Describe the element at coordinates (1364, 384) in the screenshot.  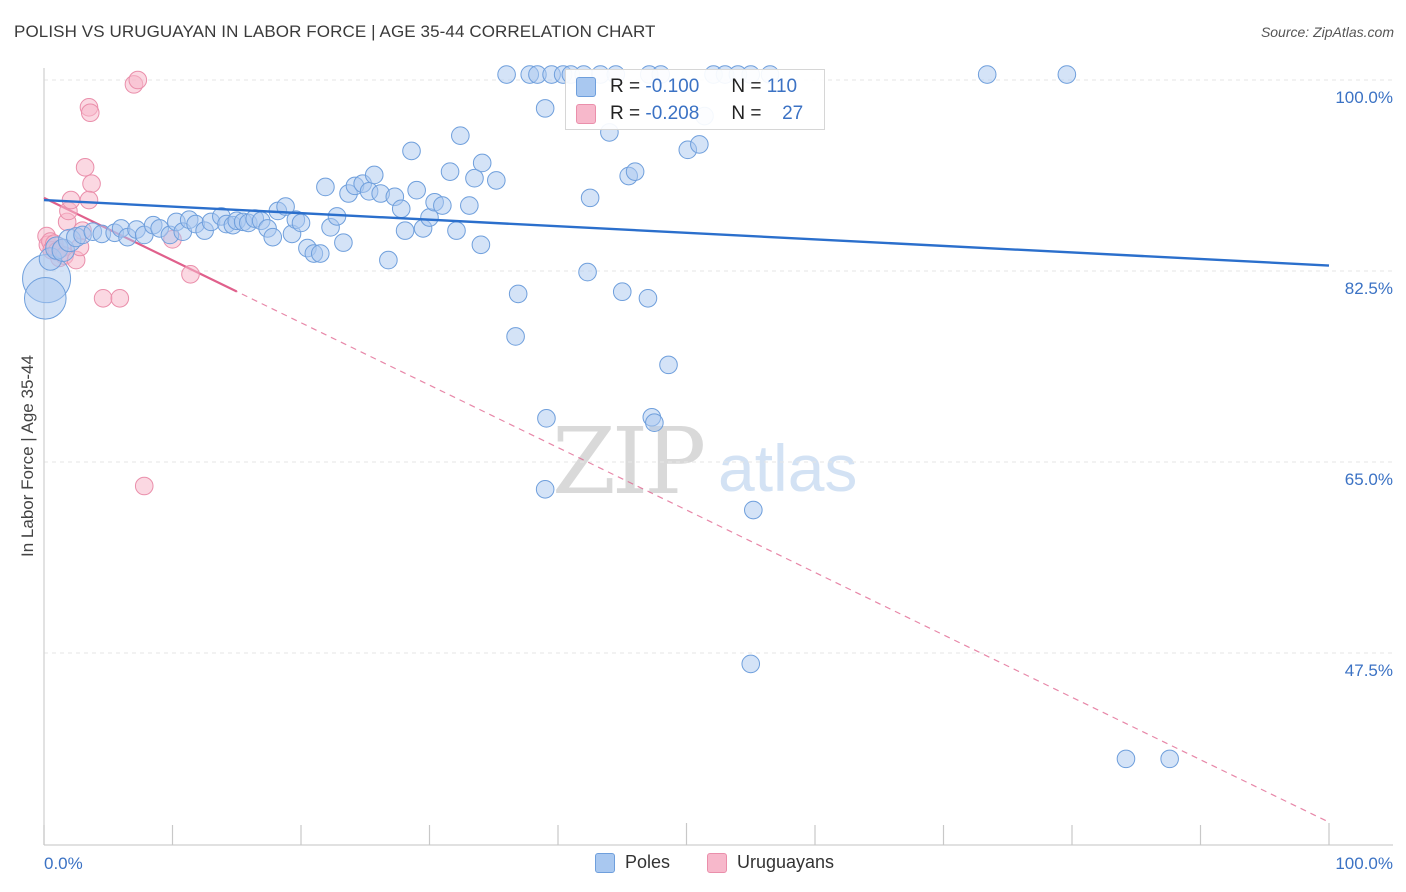
I see `y-tick-labels: 100.0% 82.5% 65.0% 47.5%` at that location.